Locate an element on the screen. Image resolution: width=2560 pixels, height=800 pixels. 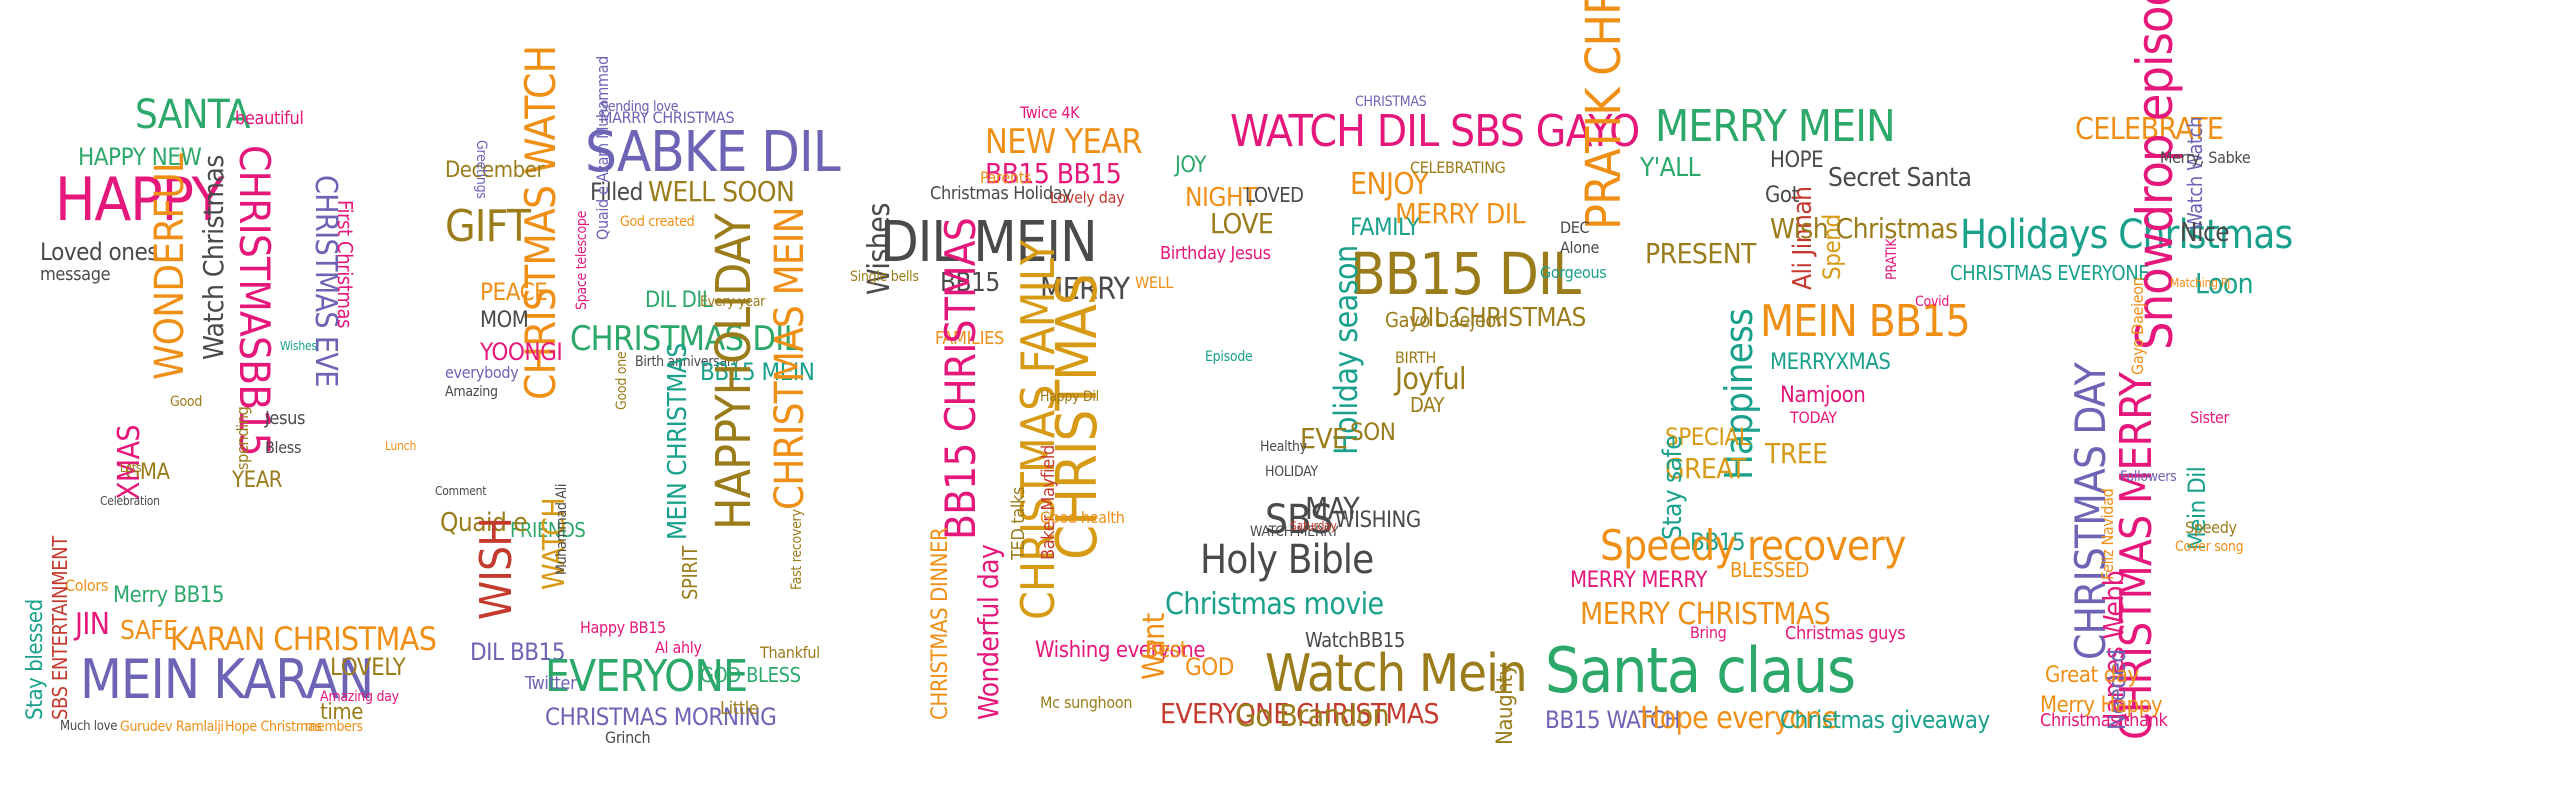
cloud-word: HOLIDAY is located at coordinates (1291, 472).